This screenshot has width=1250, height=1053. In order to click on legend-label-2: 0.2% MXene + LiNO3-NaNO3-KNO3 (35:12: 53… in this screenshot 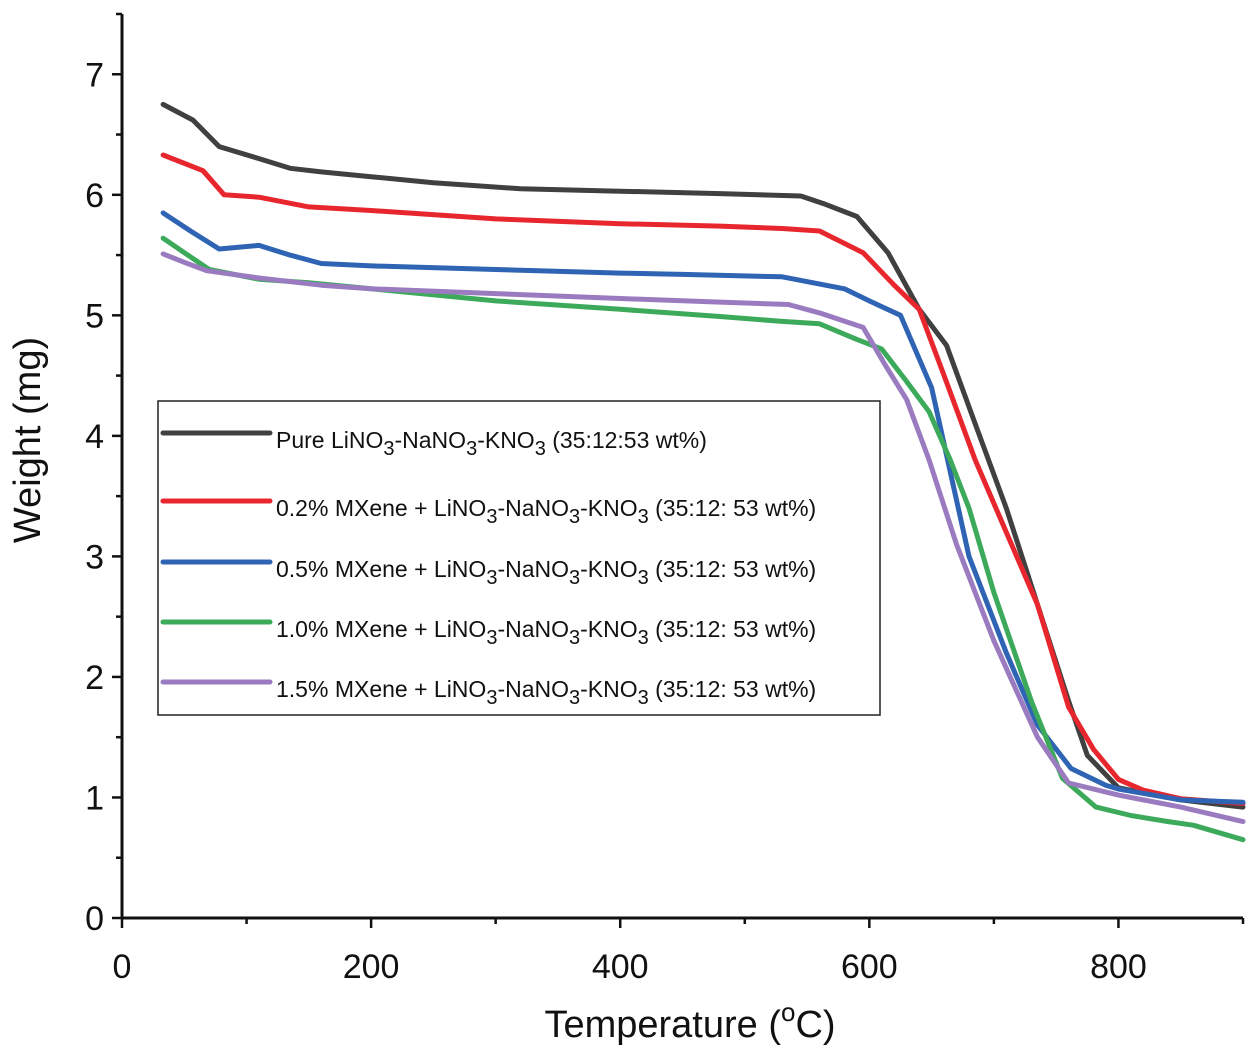, I will do `click(546, 511)`.